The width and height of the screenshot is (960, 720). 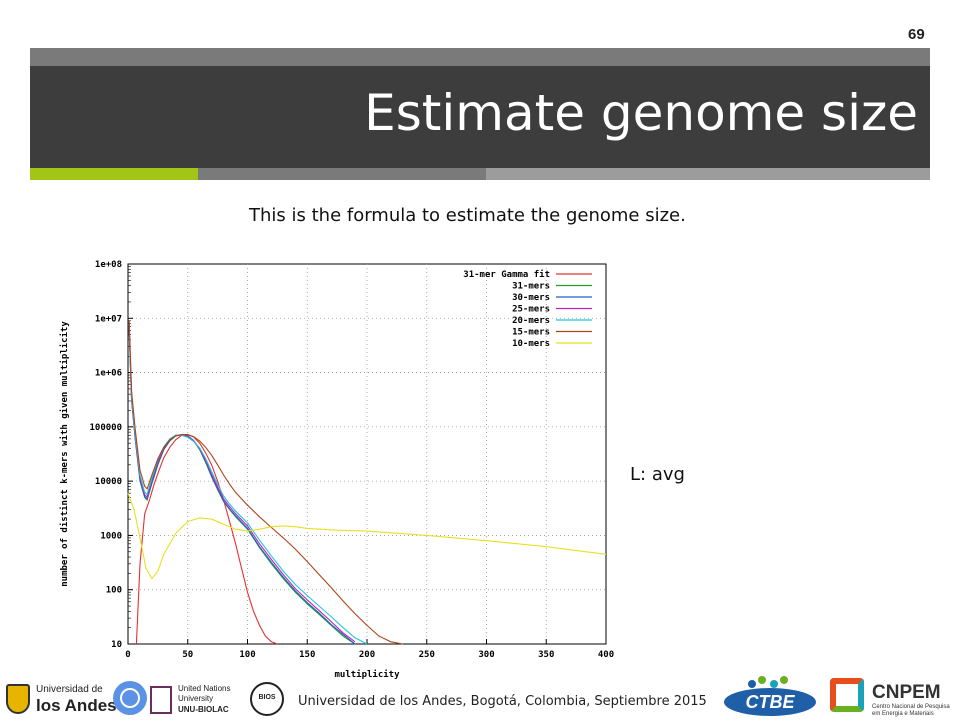 I want to click on legend-entry-label: 10-mers, so click(x=531, y=344).